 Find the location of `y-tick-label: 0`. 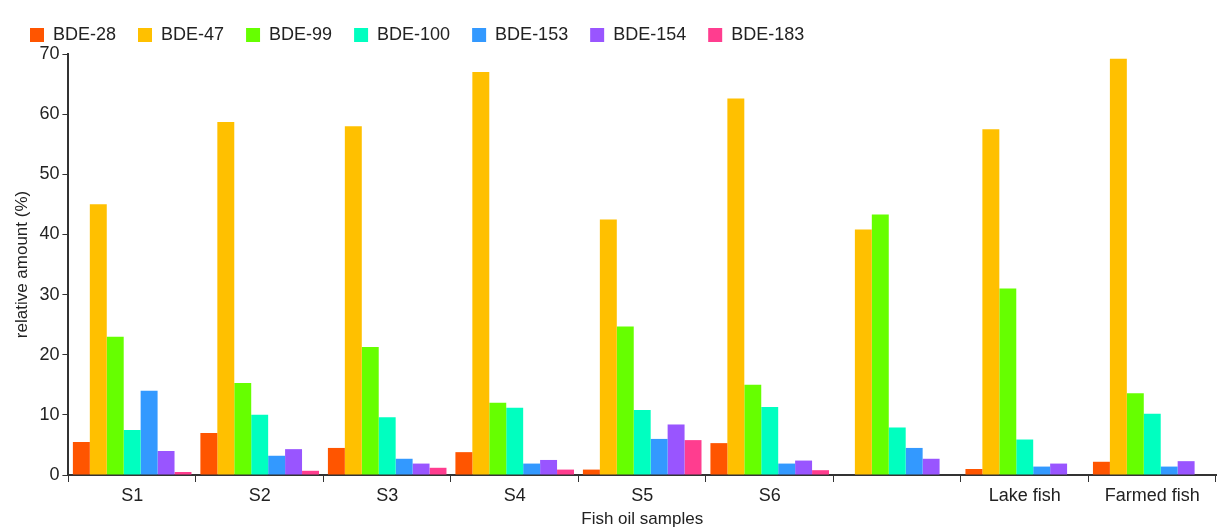

y-tick-label: 0 is located at coordinates (54, 473).